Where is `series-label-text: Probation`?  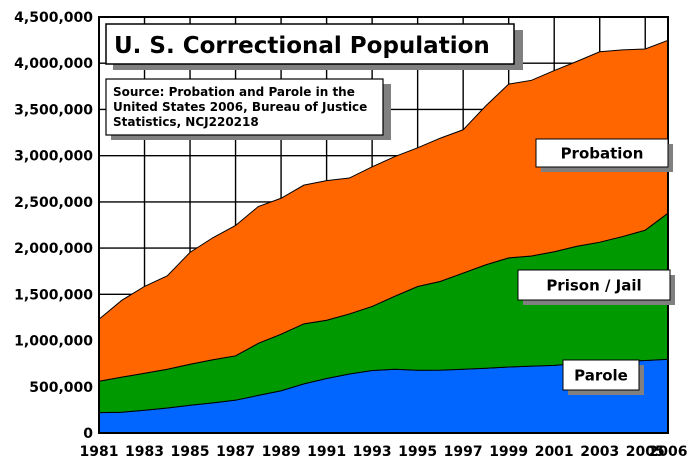 series-label-text: Probation is located at coordinates (602, 154).